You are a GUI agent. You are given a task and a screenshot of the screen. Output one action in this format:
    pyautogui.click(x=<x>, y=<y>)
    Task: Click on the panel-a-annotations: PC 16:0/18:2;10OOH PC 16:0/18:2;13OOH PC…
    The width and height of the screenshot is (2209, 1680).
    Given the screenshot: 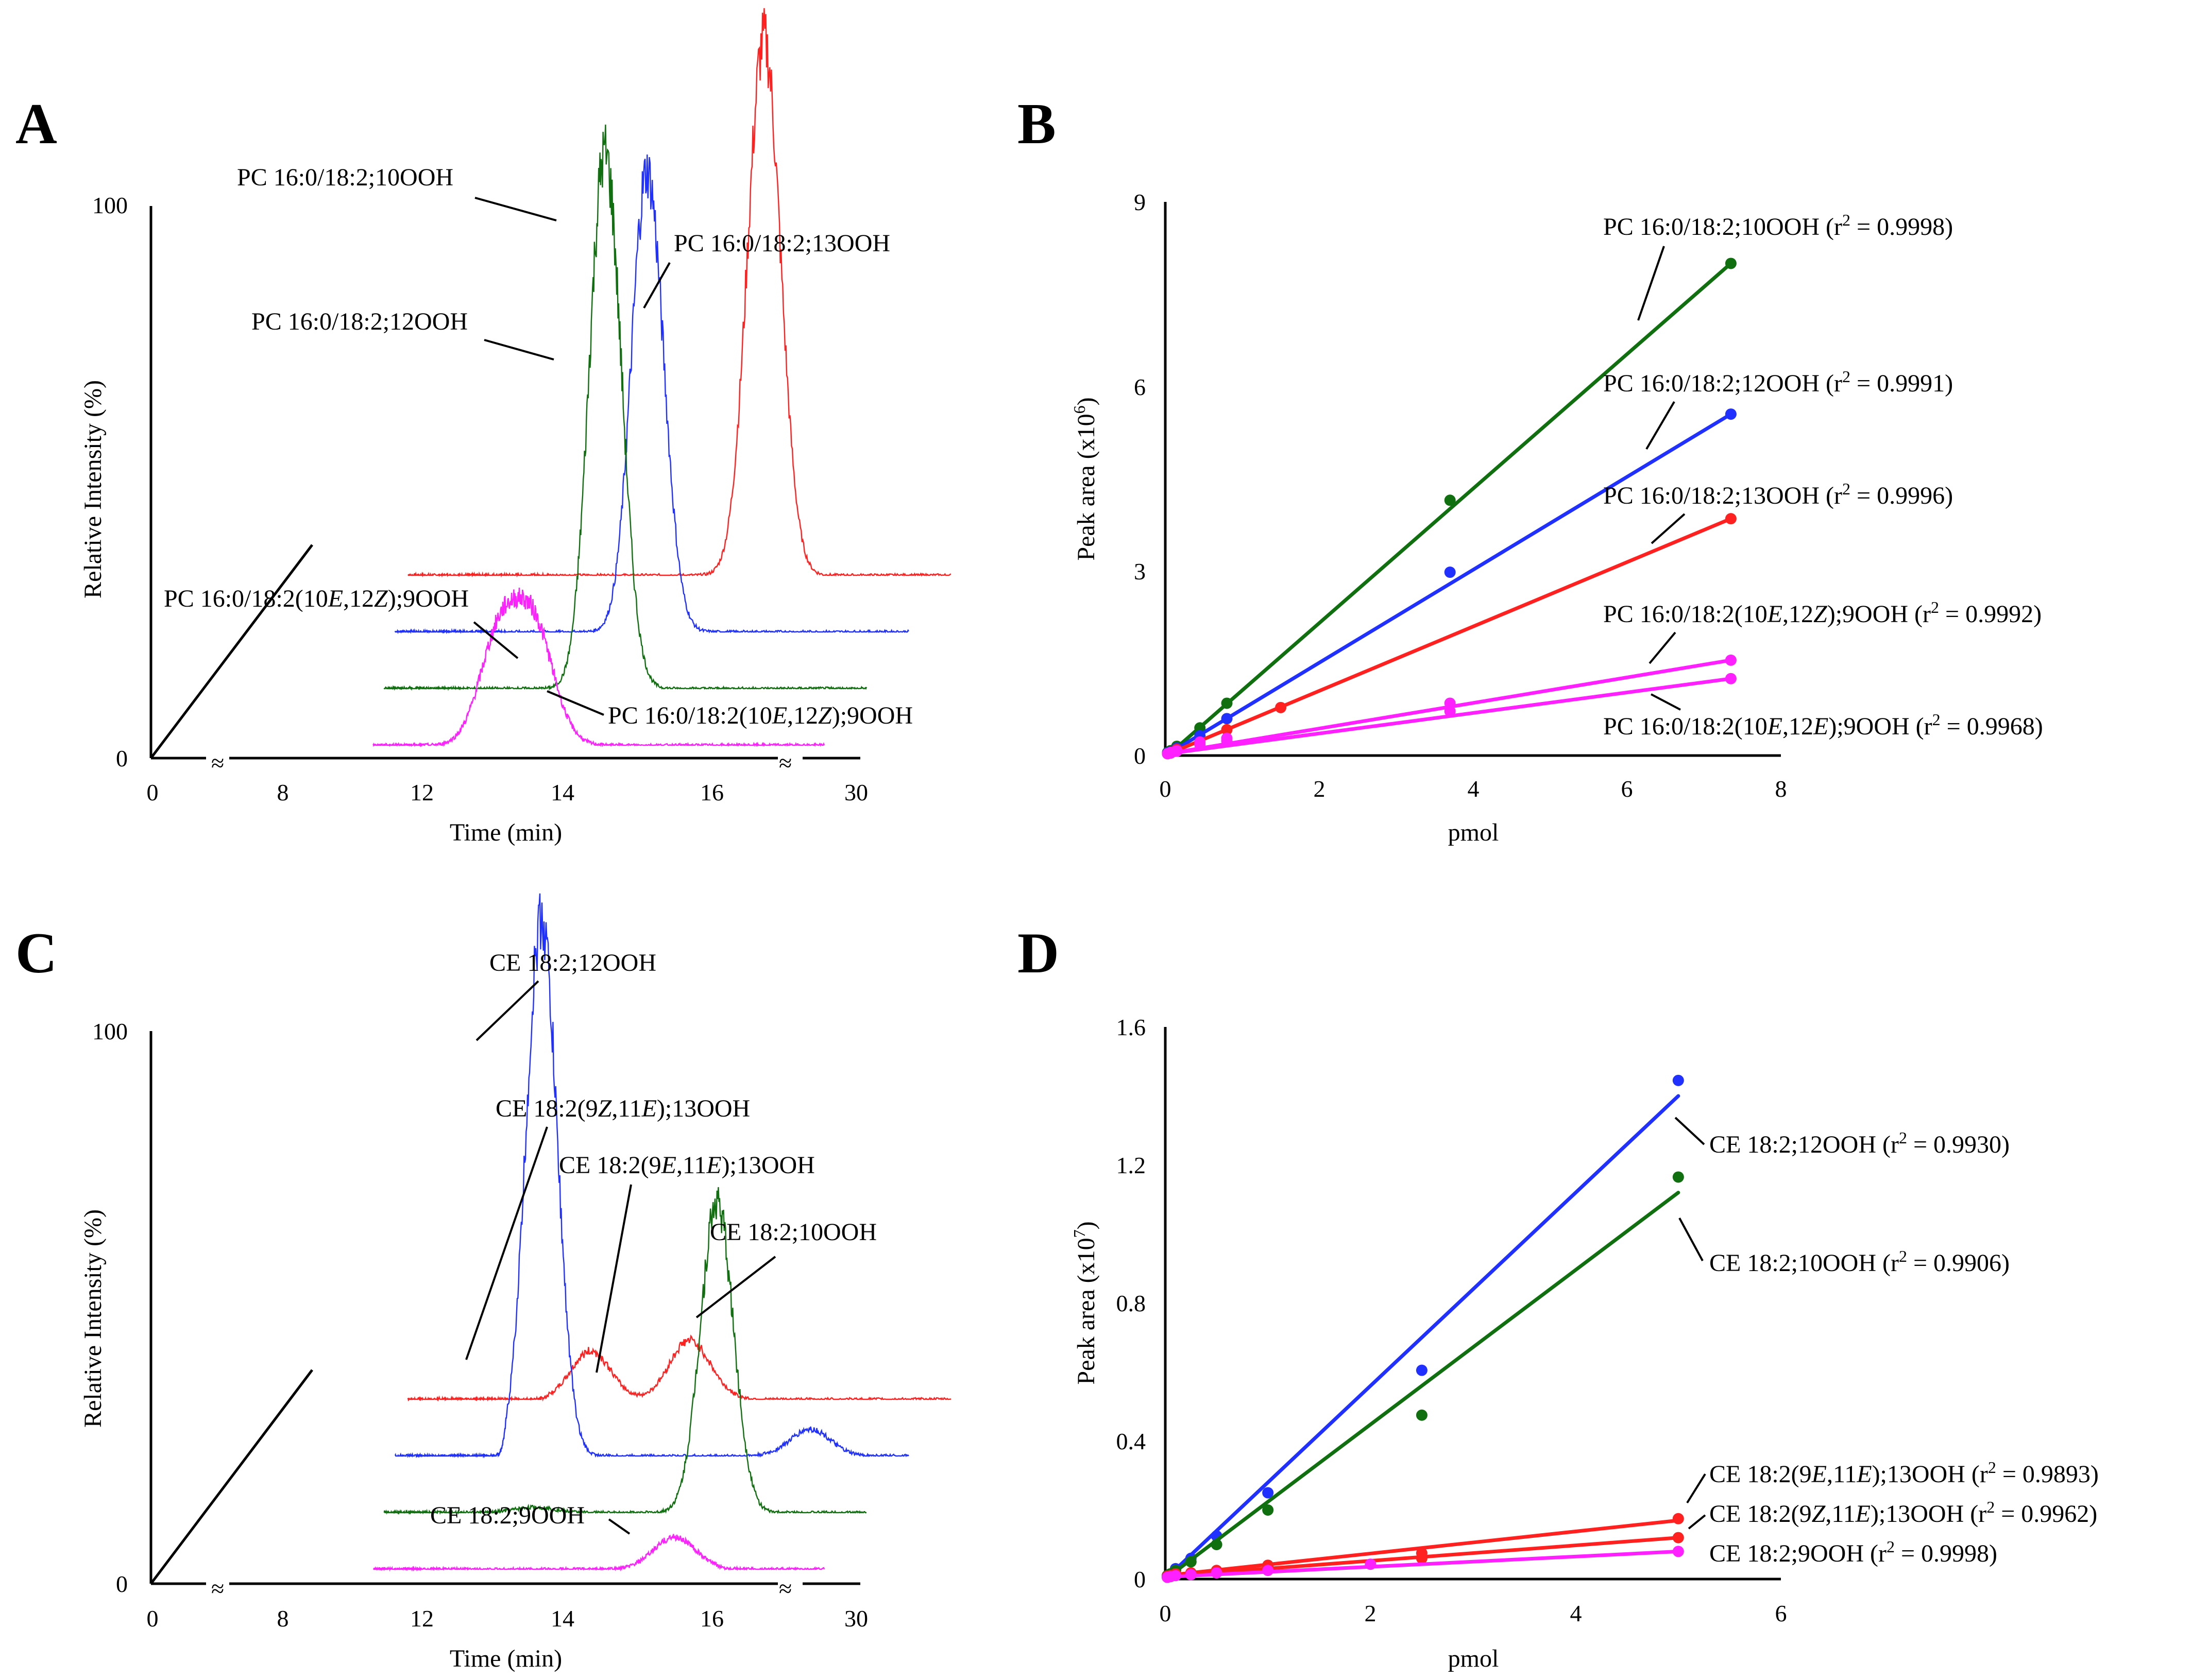 What is the action you would take?
    pyautogui.click(x=538, y=446)
    